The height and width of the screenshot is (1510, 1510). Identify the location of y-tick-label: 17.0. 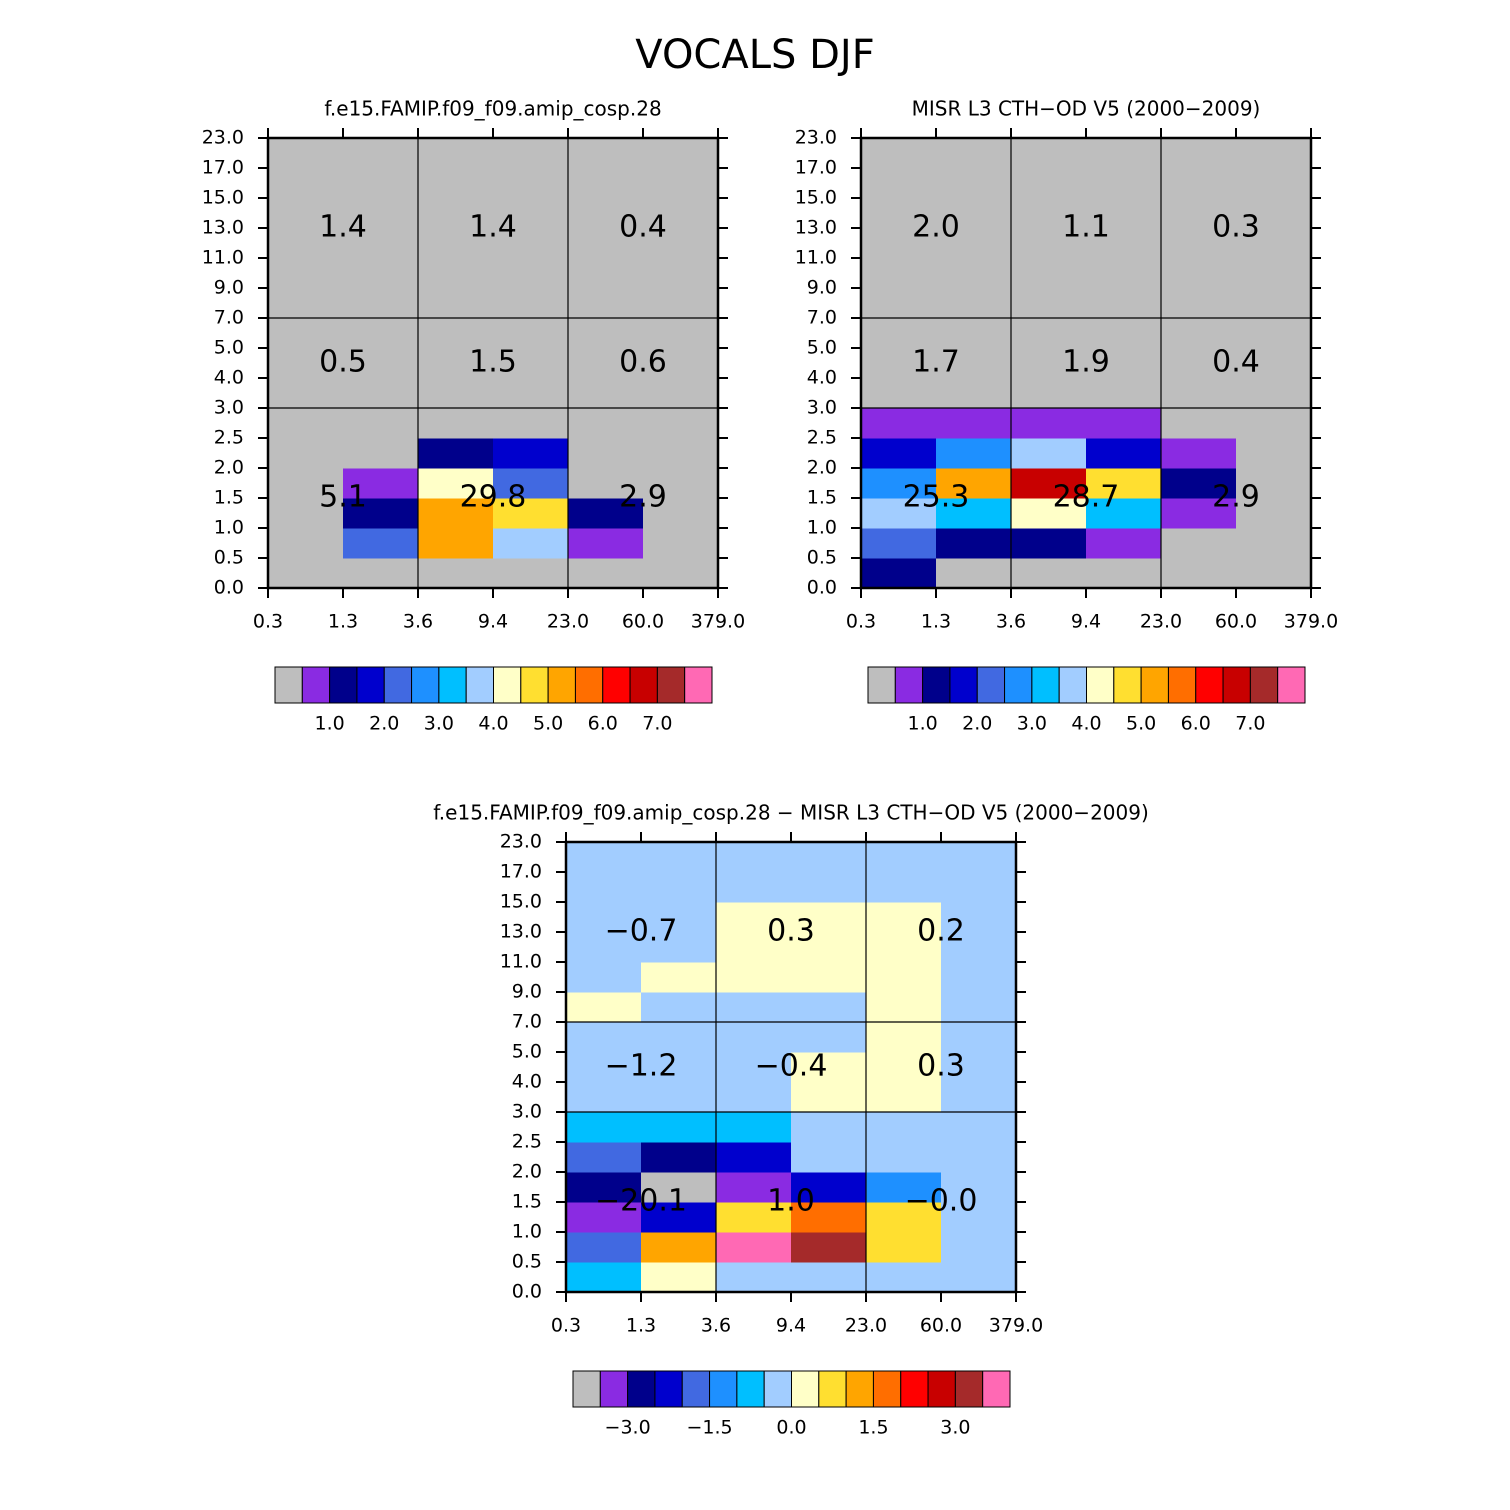
(816, 168).